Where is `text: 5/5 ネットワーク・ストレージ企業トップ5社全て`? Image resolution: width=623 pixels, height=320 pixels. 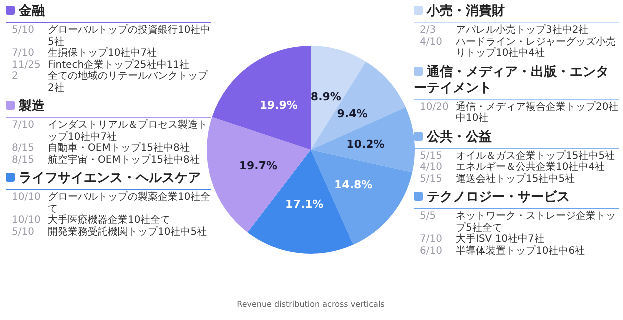
text: 5/5 ネットワーク・ストレージ企業トップ5社全て is located at coordinates (518, 222).